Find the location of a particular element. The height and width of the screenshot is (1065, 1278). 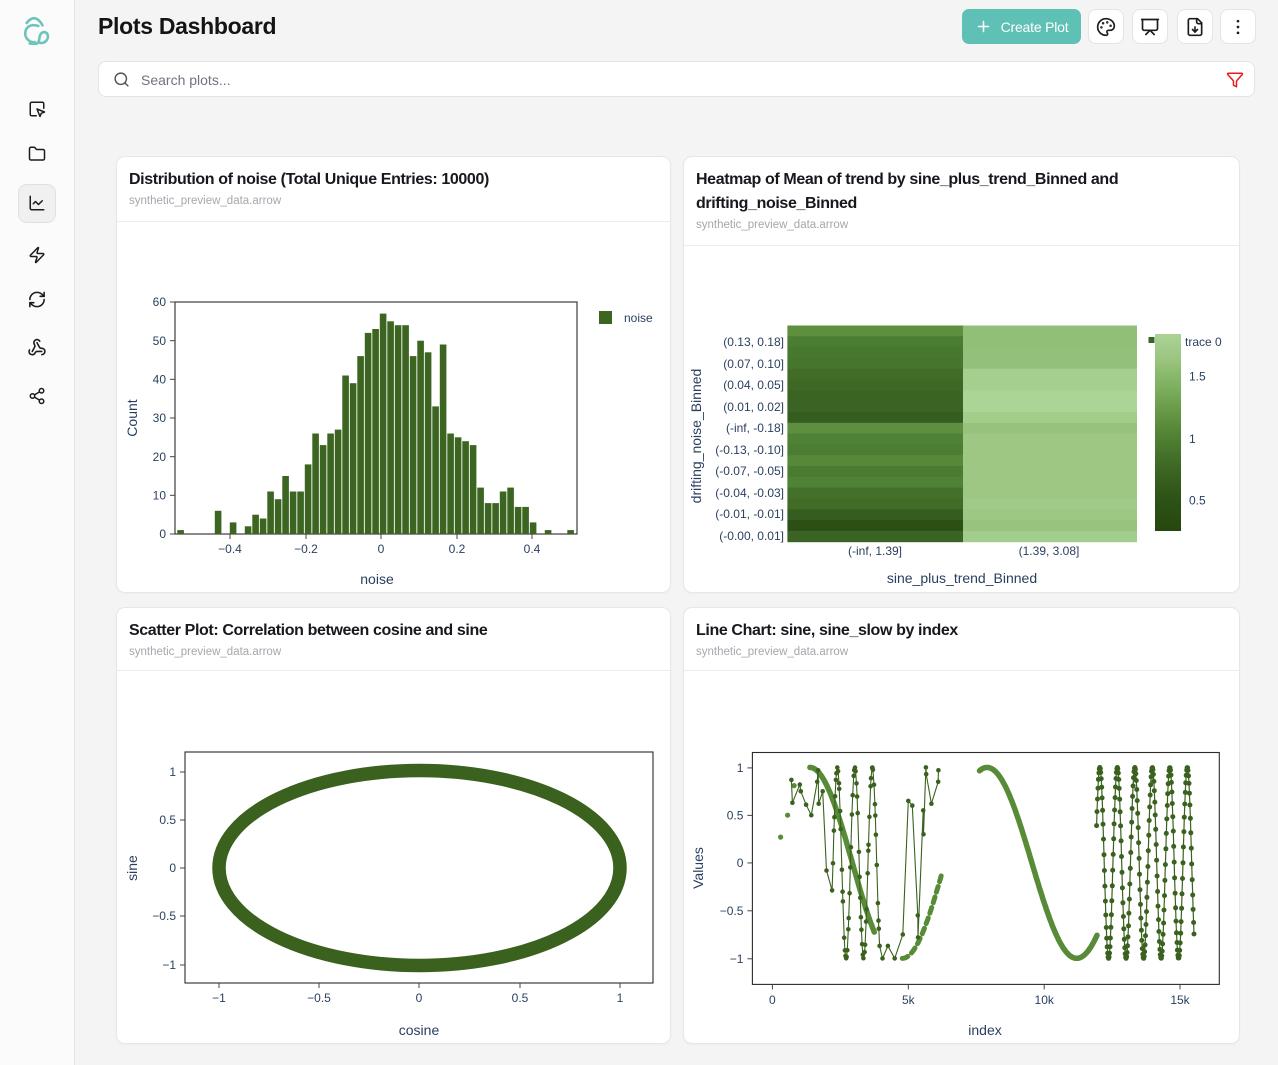

svg-text: (1.39, 3.08] is located at coordinates (1049, 551).